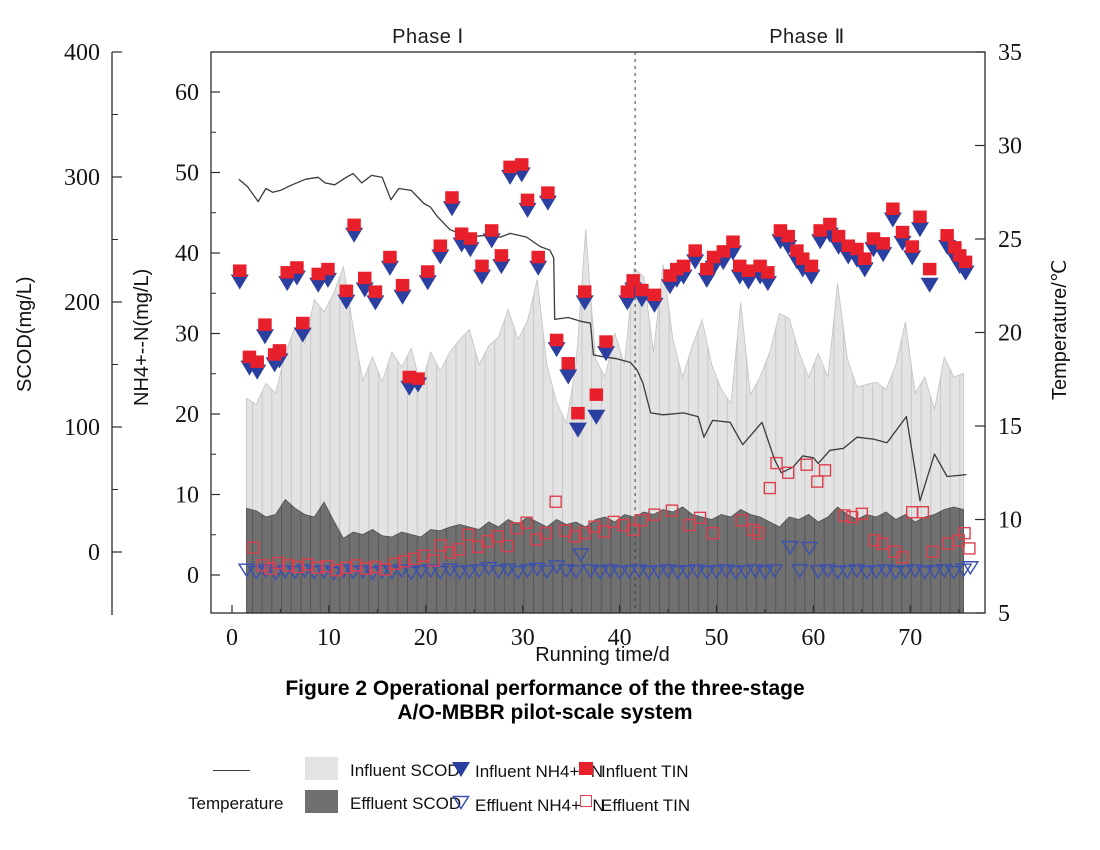 The width and height of the screenshot is (1100, 850). I want to click on svg-text: 200, so click(82, 303).